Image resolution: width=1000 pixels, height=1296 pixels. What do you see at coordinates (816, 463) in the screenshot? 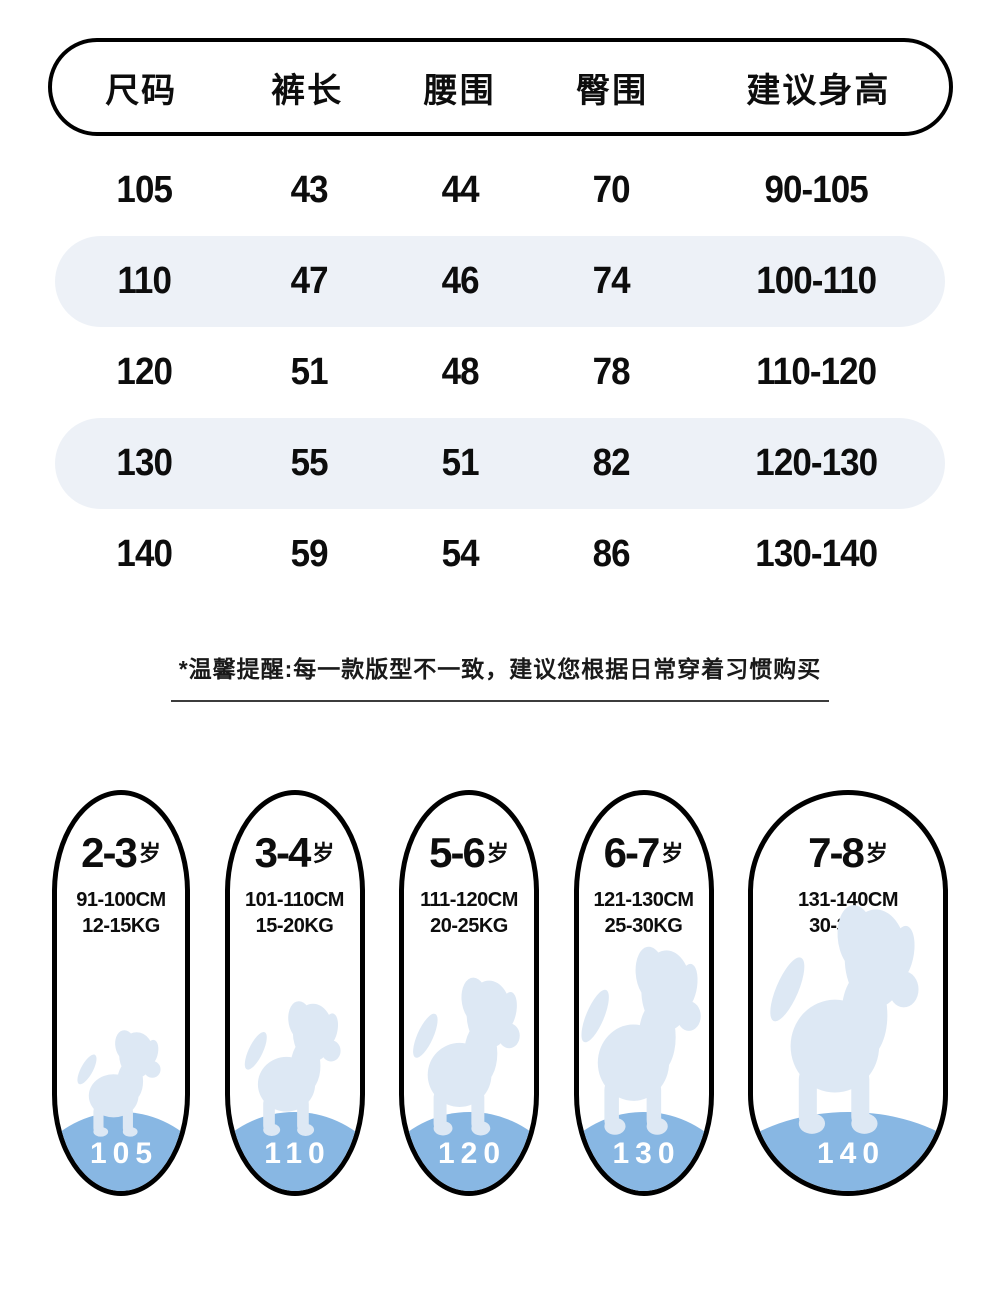
I see `cell-suggested-height: 120-130` at bounding box center [816, 463].